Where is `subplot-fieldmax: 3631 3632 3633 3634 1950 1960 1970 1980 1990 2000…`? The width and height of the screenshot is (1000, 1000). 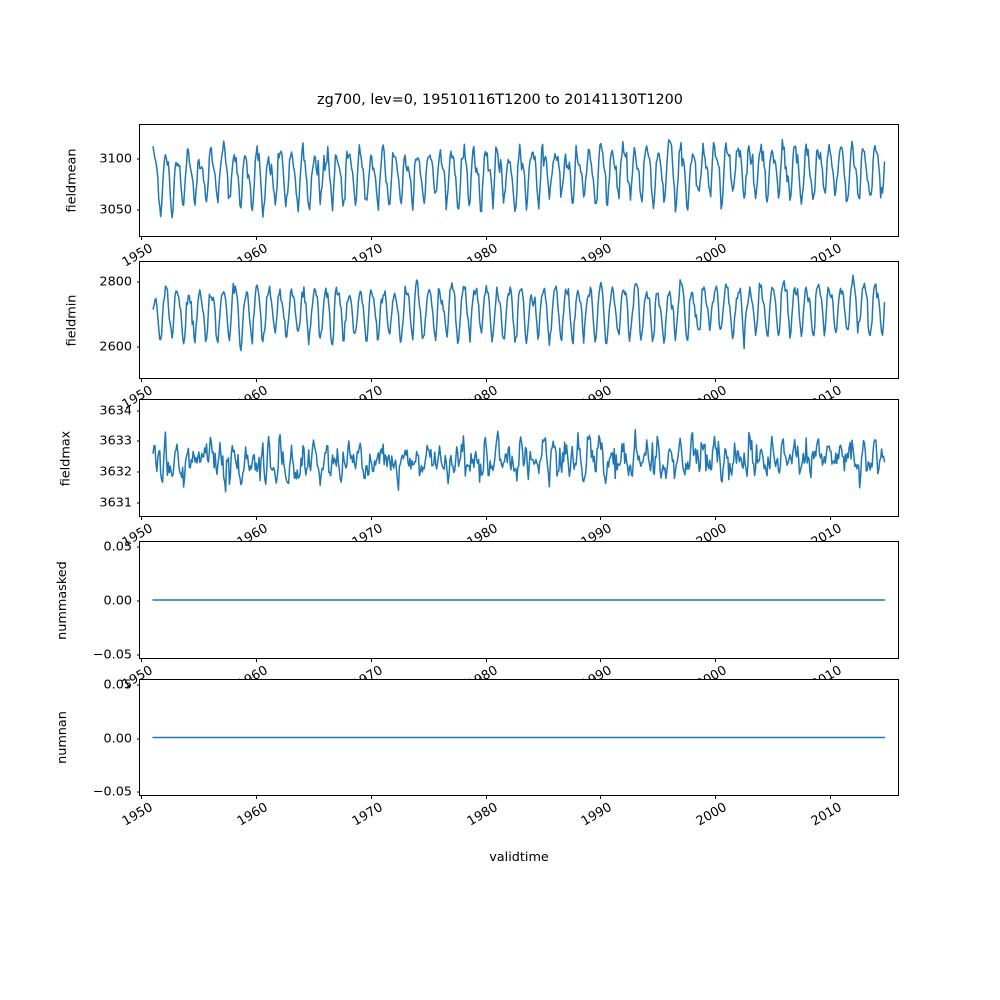 subplot-fieldmax: 3631 3632 3633 3634 1950 1960 1970 1980 1990 2000… is located at coordinates (499, 474).